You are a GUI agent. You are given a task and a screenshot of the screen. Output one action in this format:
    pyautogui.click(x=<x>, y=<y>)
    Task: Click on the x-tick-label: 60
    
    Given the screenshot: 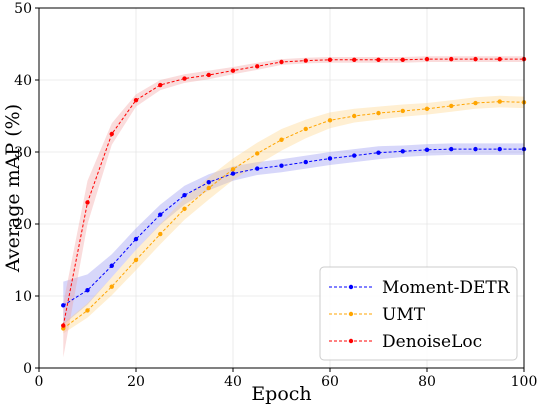 What is the action you would take?
    pyautogui.click(x=330, y=382)
    